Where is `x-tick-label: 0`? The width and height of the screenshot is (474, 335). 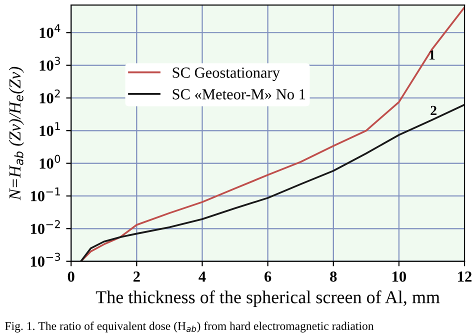
x-tick-label: 0 is located at coordinates (71, 276).